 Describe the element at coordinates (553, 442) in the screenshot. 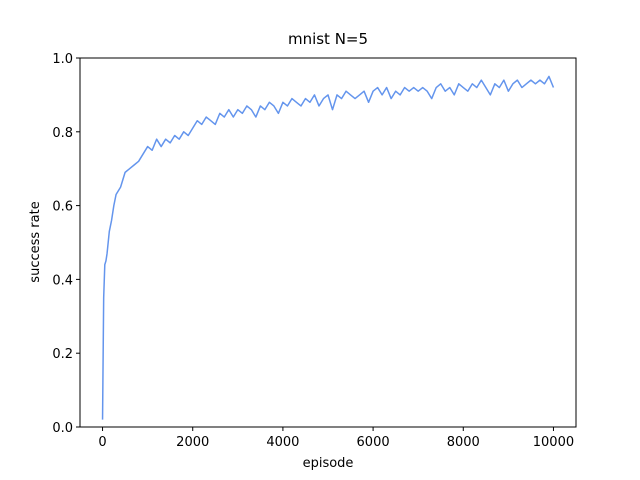

I see `x-tick-label: 10000` at that location.